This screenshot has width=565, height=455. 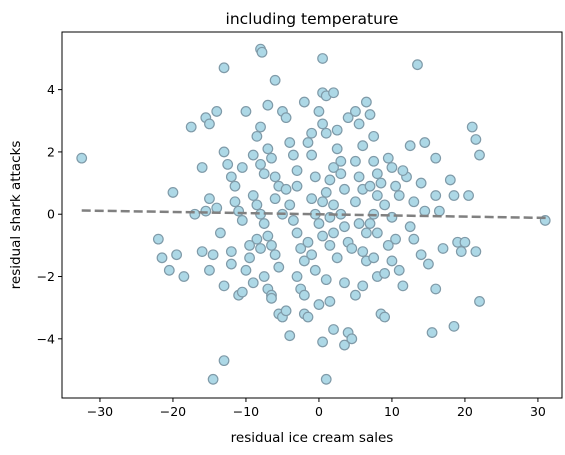 I want to click on x-tick-label: 30, so click(x=538, y=411).